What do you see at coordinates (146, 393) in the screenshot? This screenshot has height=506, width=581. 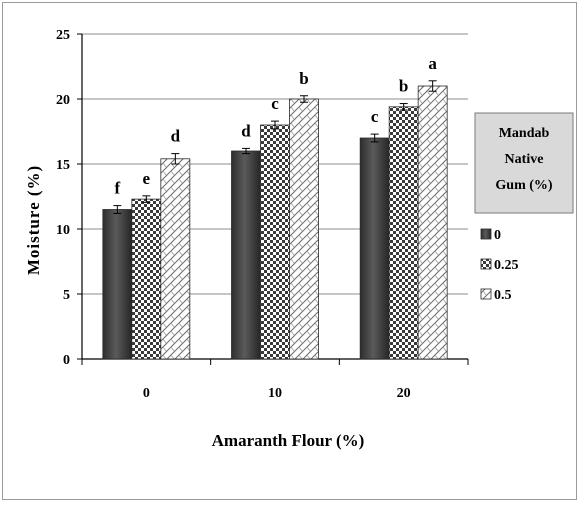 I see `x-tick-label: 0` at bounding box center [146, 393].